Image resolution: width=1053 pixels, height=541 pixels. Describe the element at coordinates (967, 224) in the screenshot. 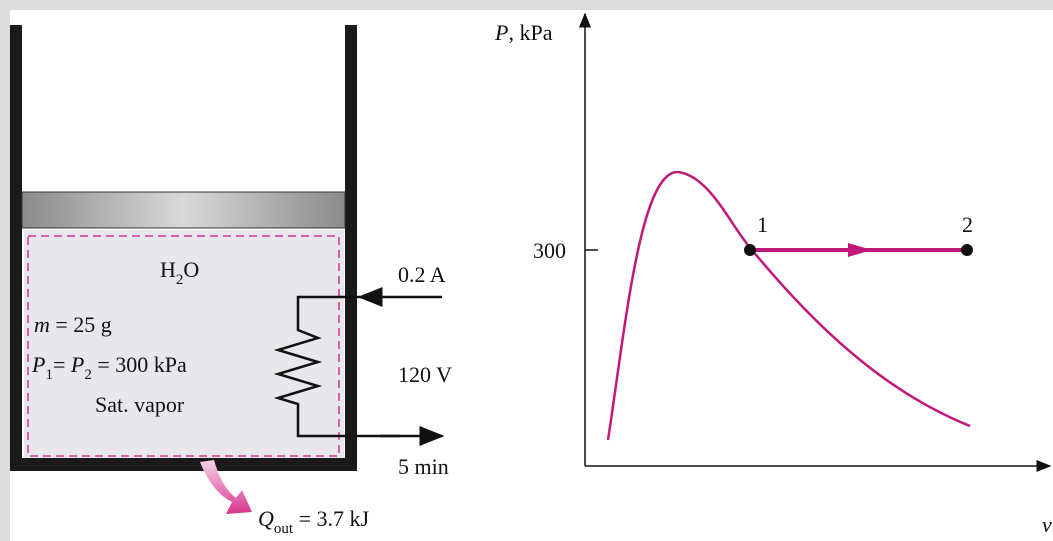

I see `state-label: 2` at that location.